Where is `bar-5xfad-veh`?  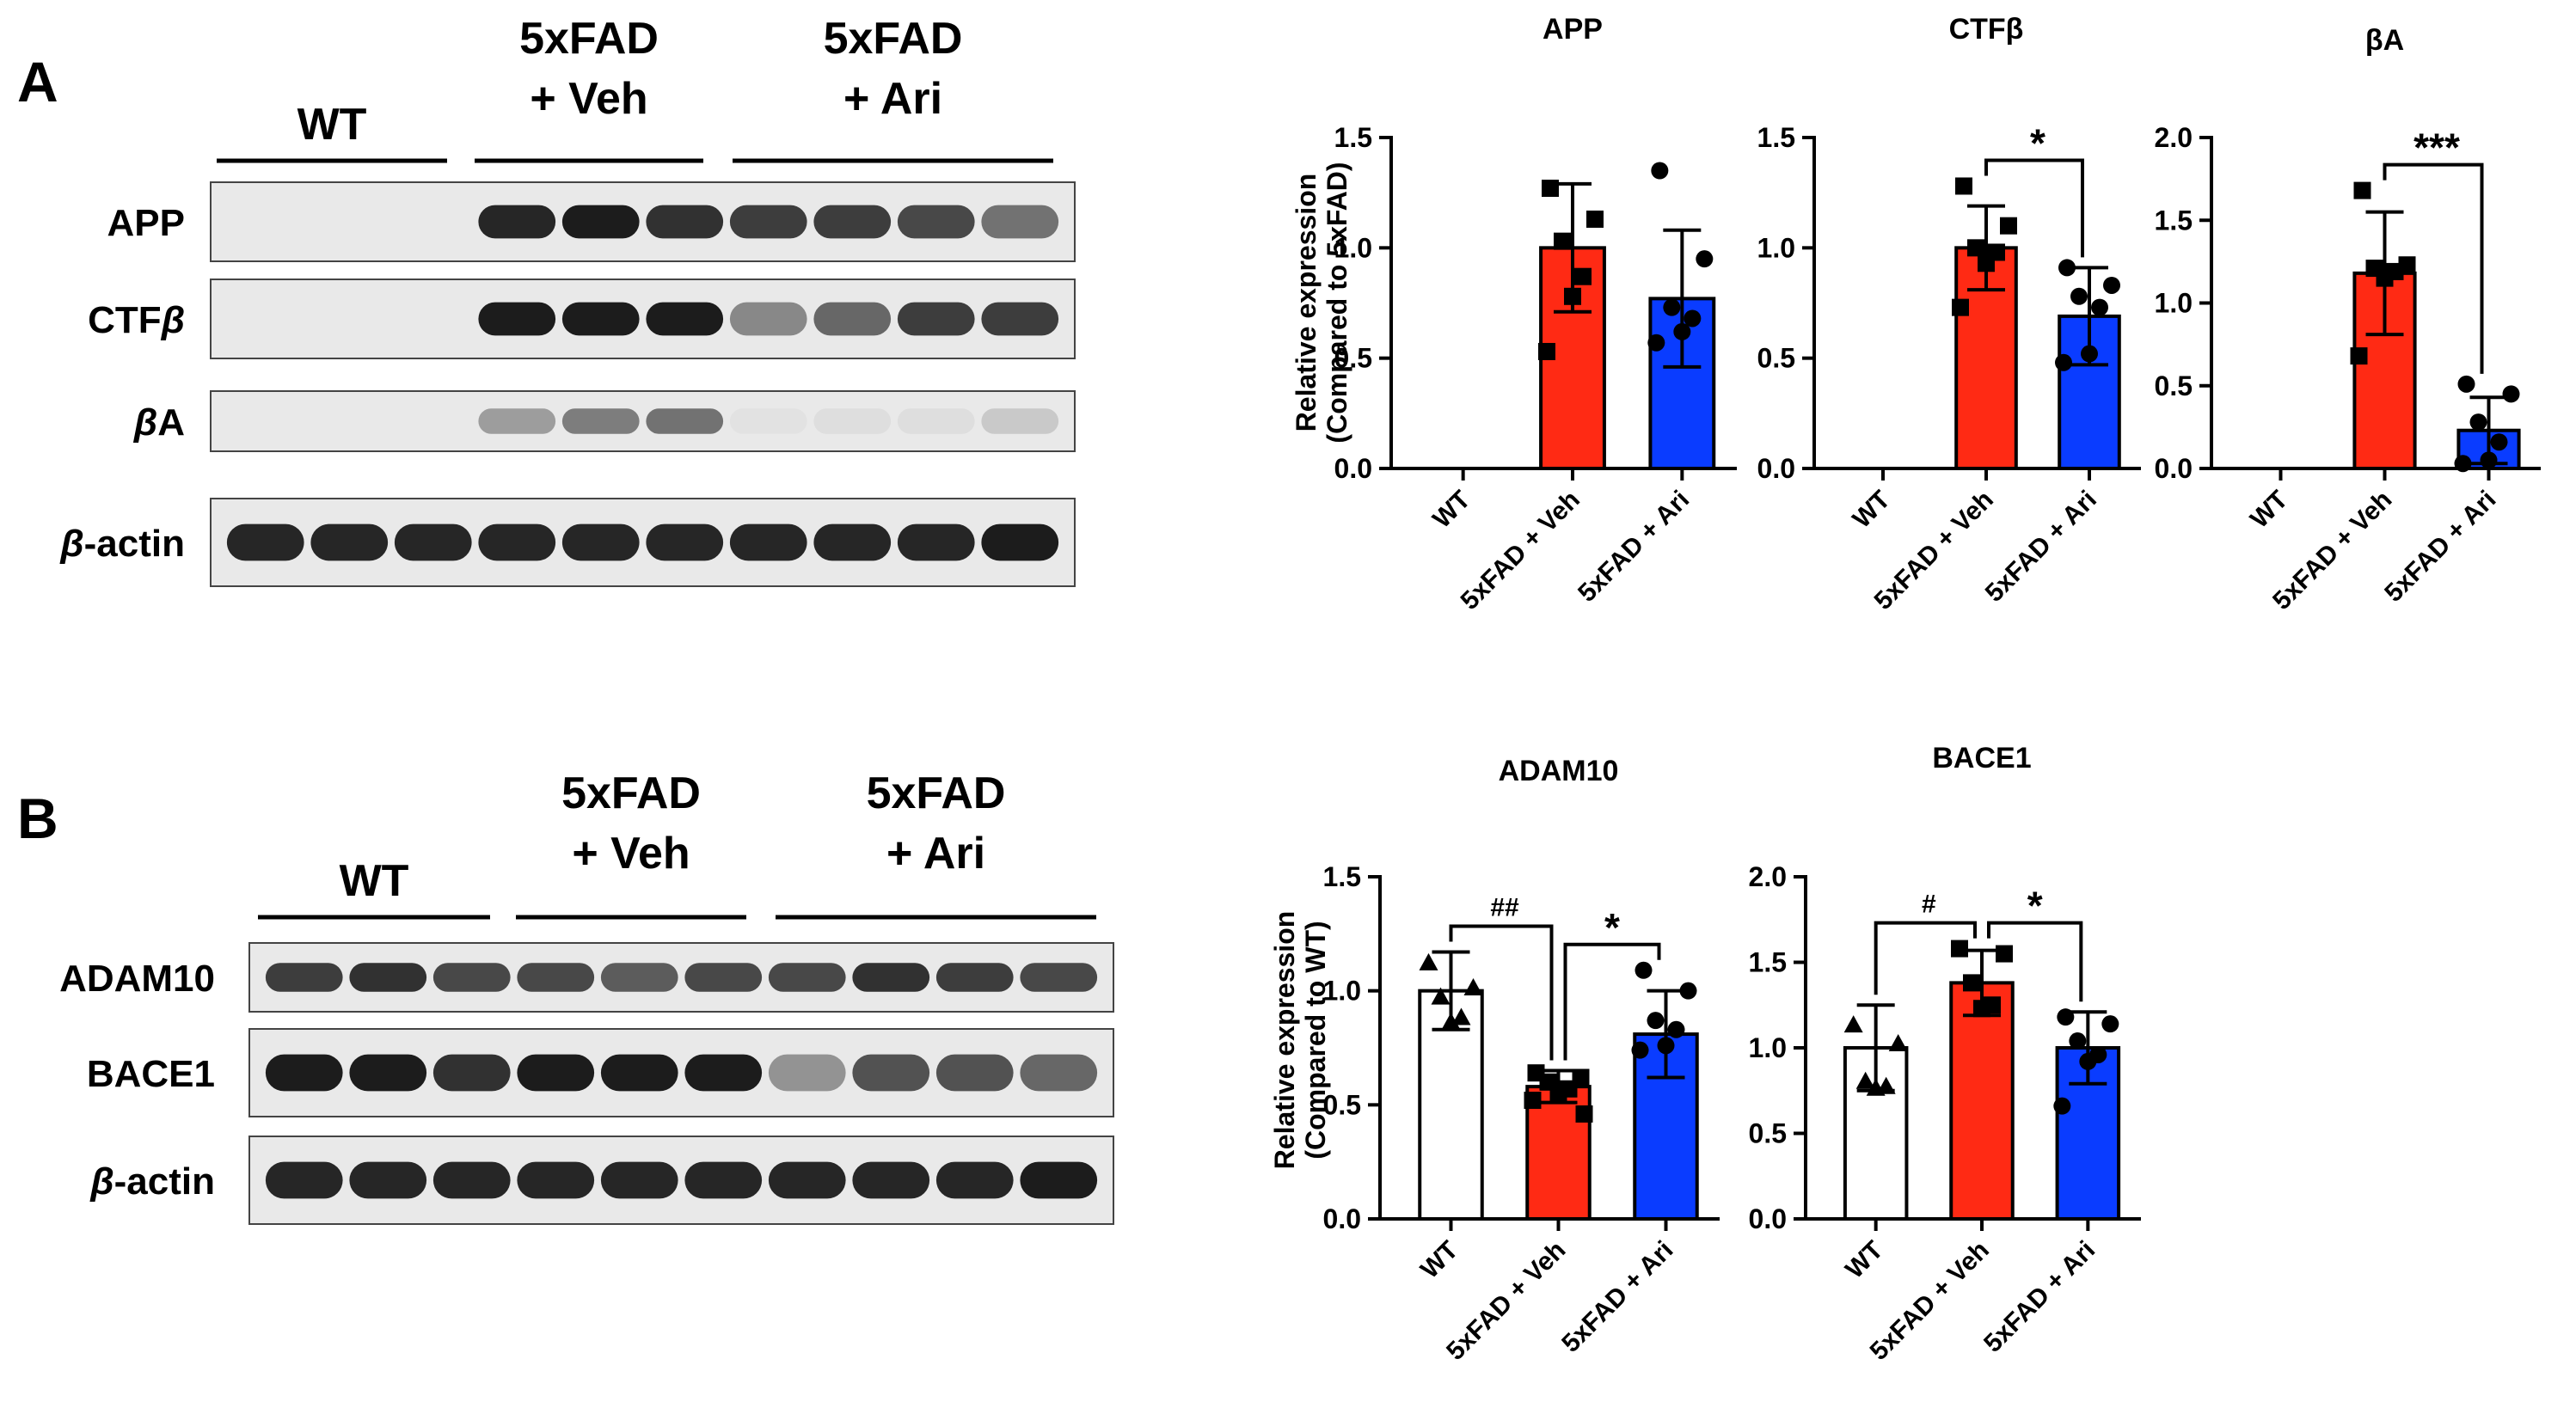 bar-5xfad-veh is located at coordinates (1982, 1101).